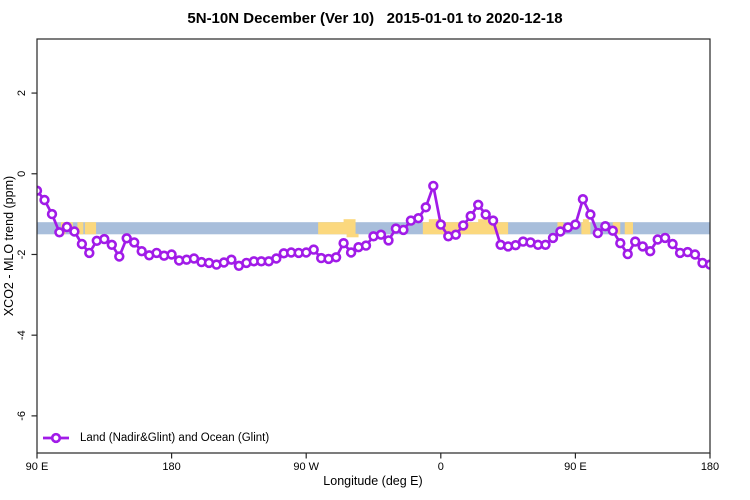 This screenshot has height=500, width=750. What do you see at coordinates (22, 255) in the screenshot?
I see `y-tick-label: -2` at bounding box center [22, 255].